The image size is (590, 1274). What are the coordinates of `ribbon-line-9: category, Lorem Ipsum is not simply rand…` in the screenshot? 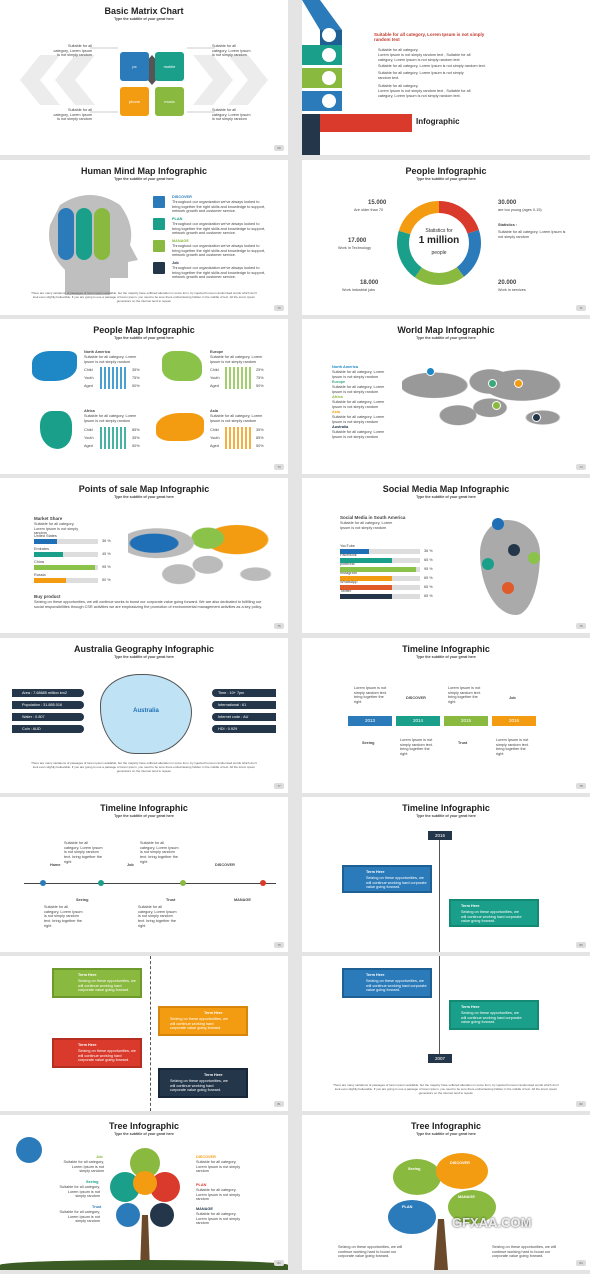 It's located at (419, 96).